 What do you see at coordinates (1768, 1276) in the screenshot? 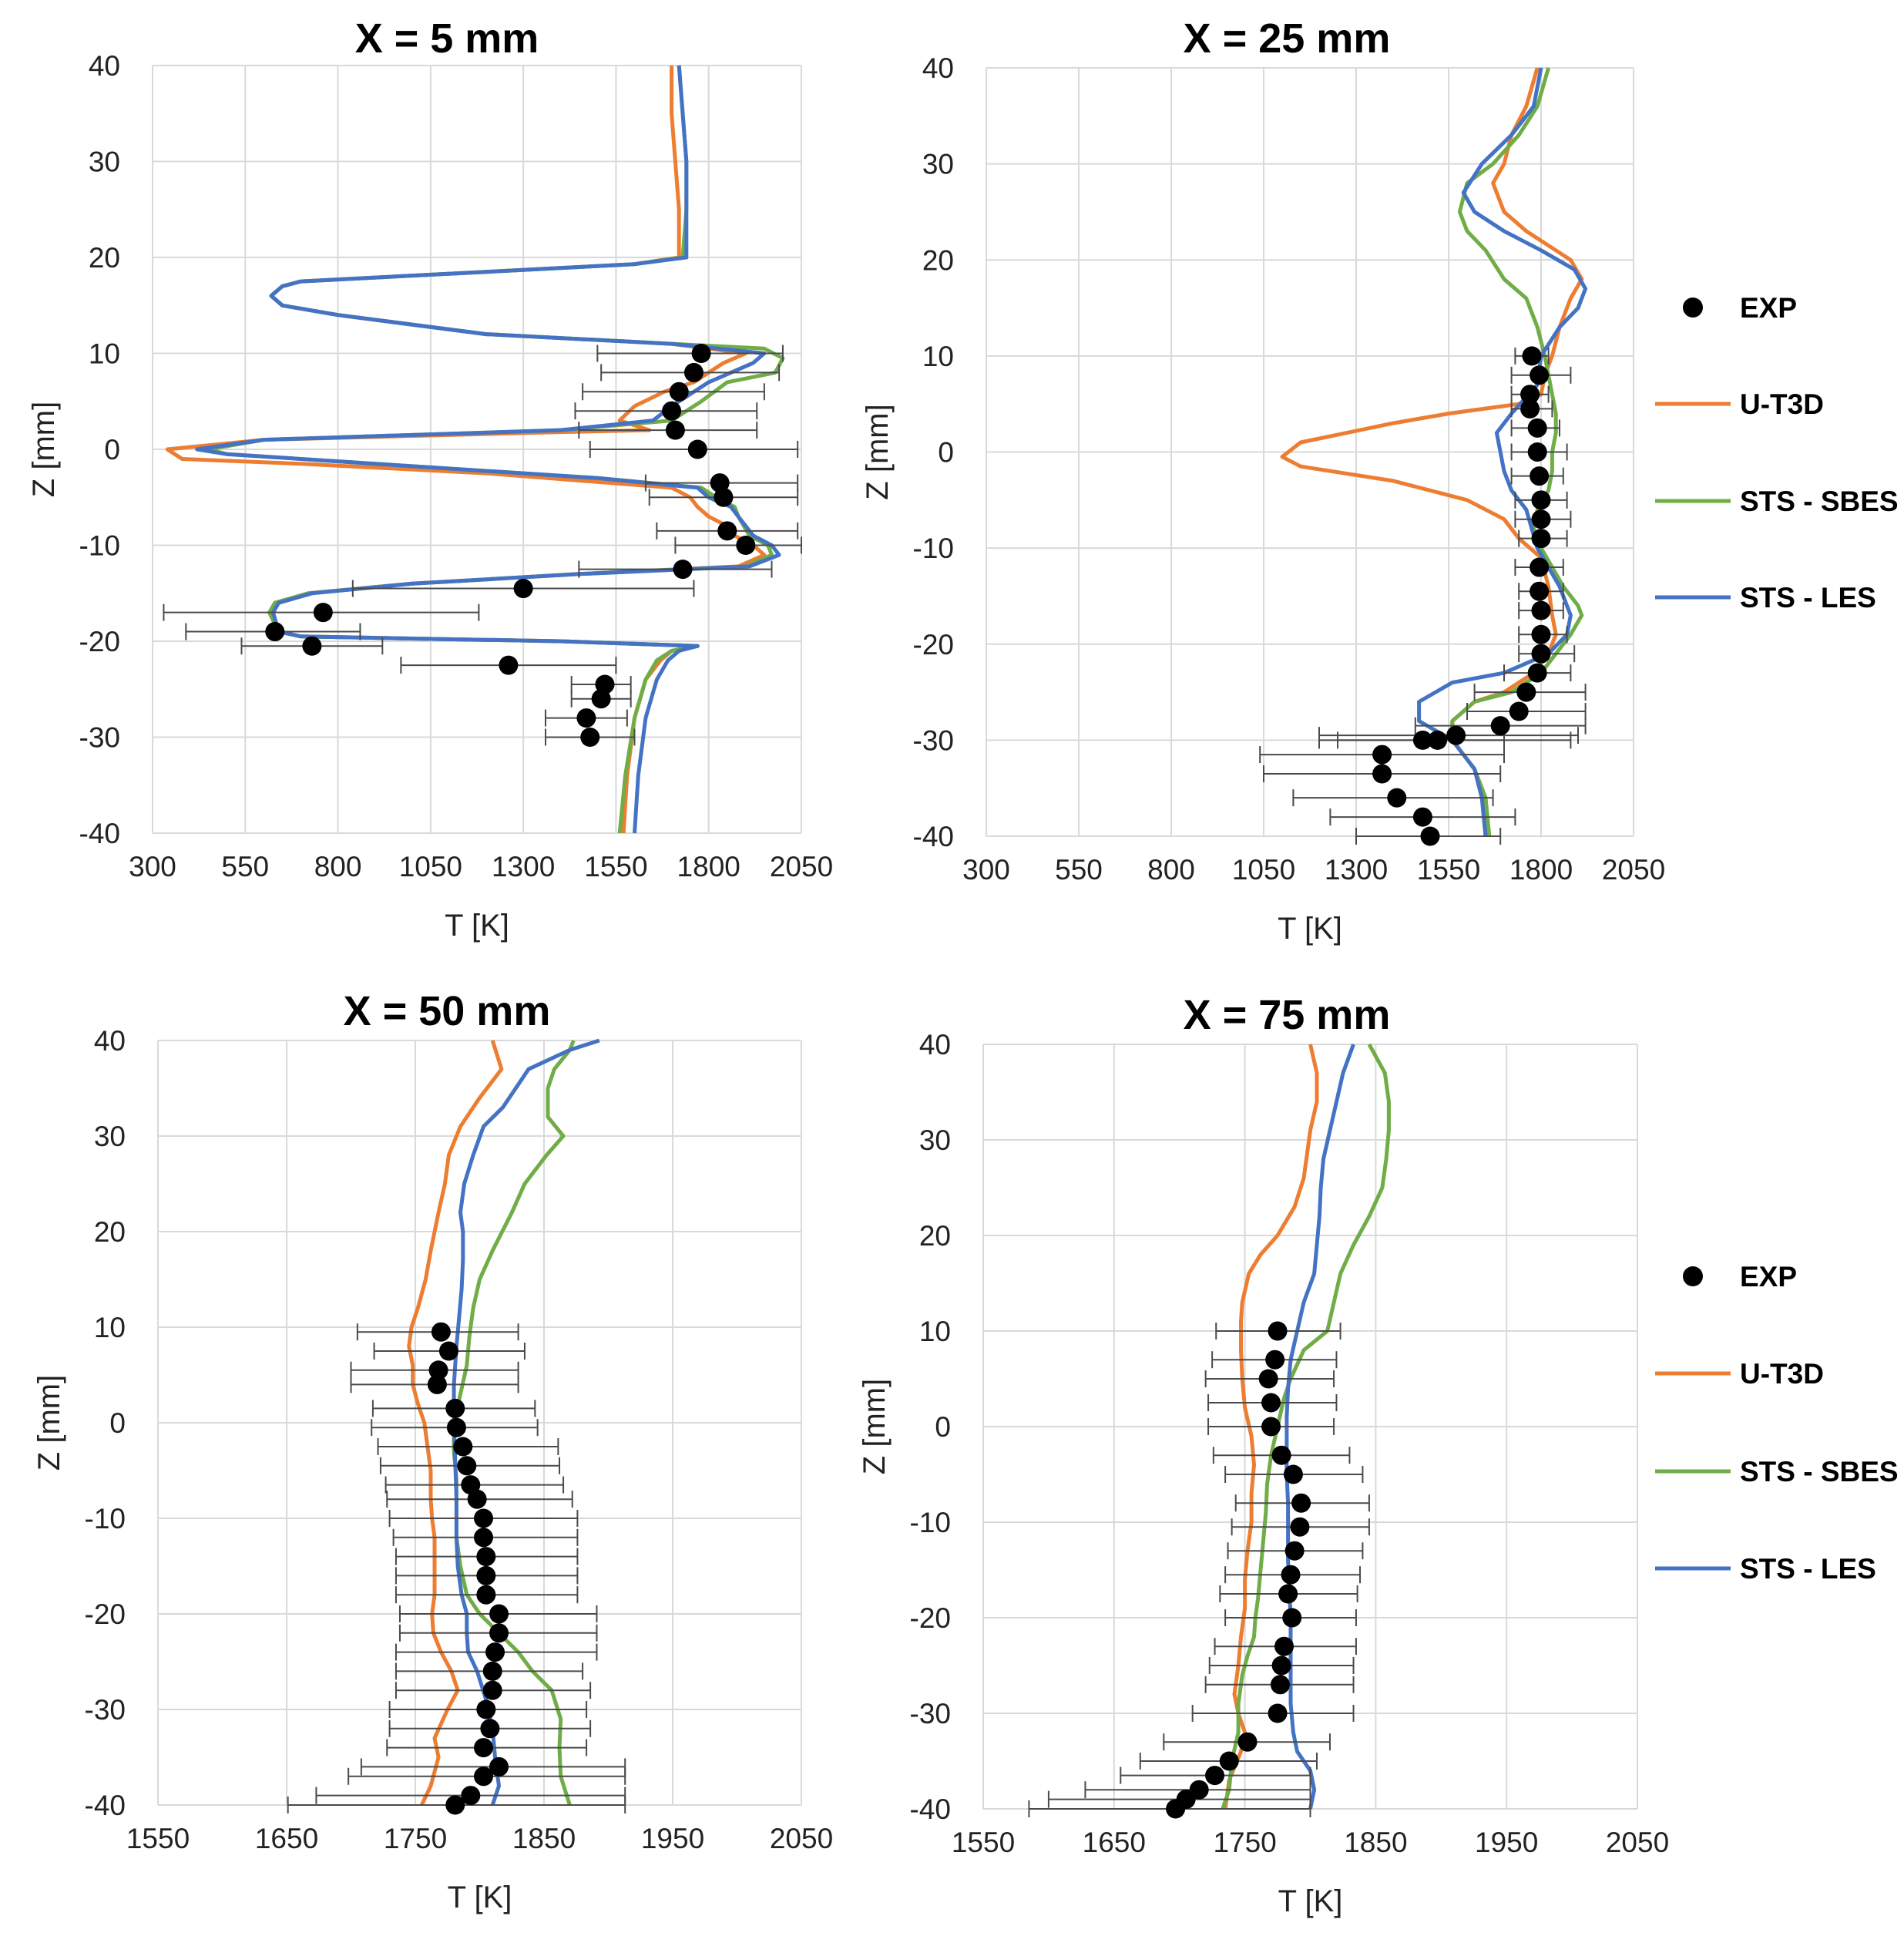
I see `legend-label: EXP` at bounding box center [1768, 1276].